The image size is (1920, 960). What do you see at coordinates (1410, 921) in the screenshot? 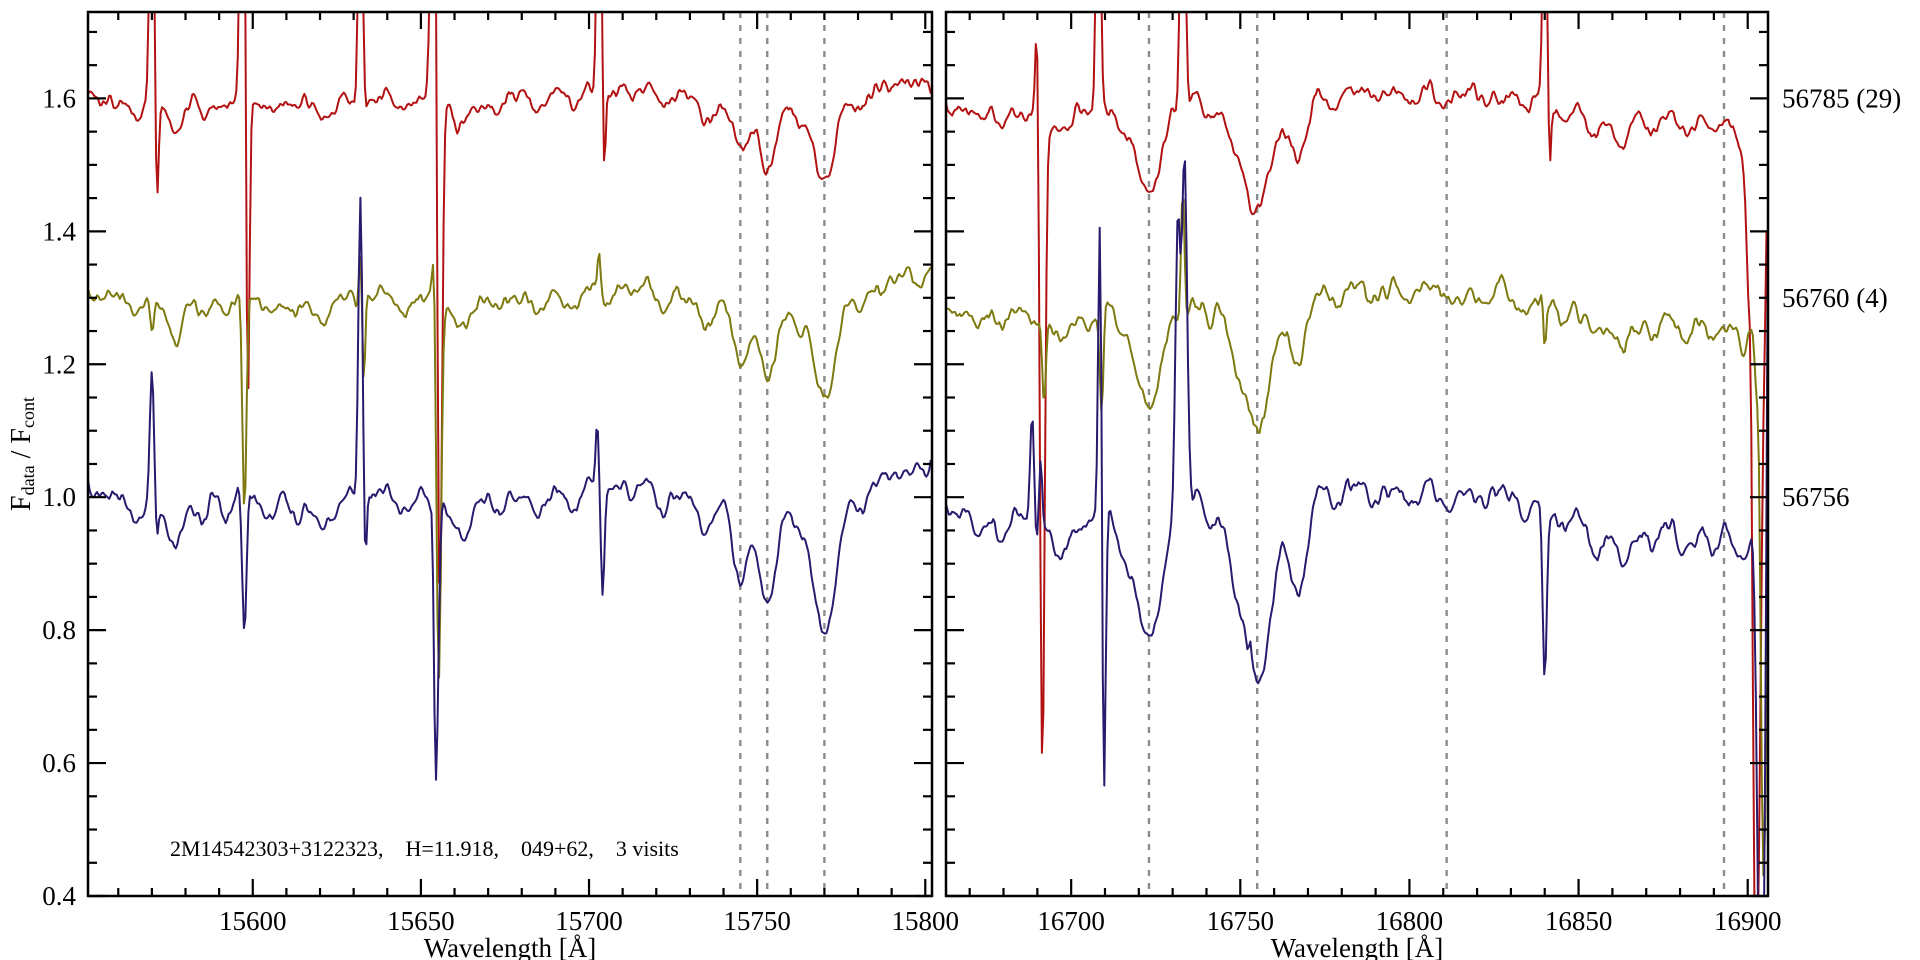
I see `x-tick-label: 16800` at bounding box center [1410, 921].